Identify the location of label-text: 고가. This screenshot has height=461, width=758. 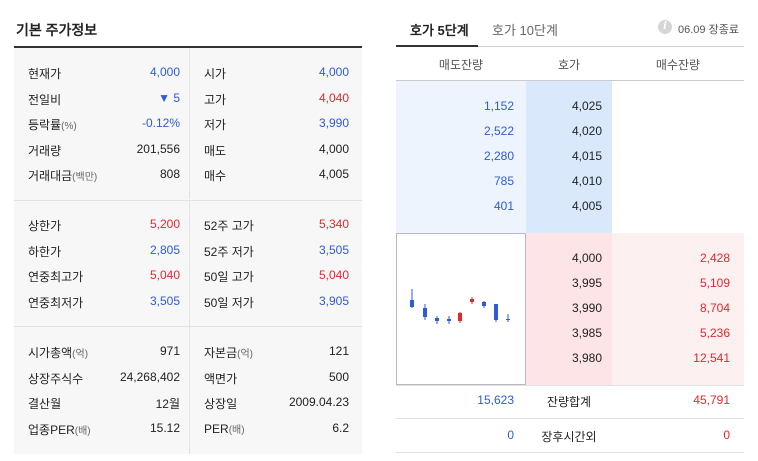
(215, 100).